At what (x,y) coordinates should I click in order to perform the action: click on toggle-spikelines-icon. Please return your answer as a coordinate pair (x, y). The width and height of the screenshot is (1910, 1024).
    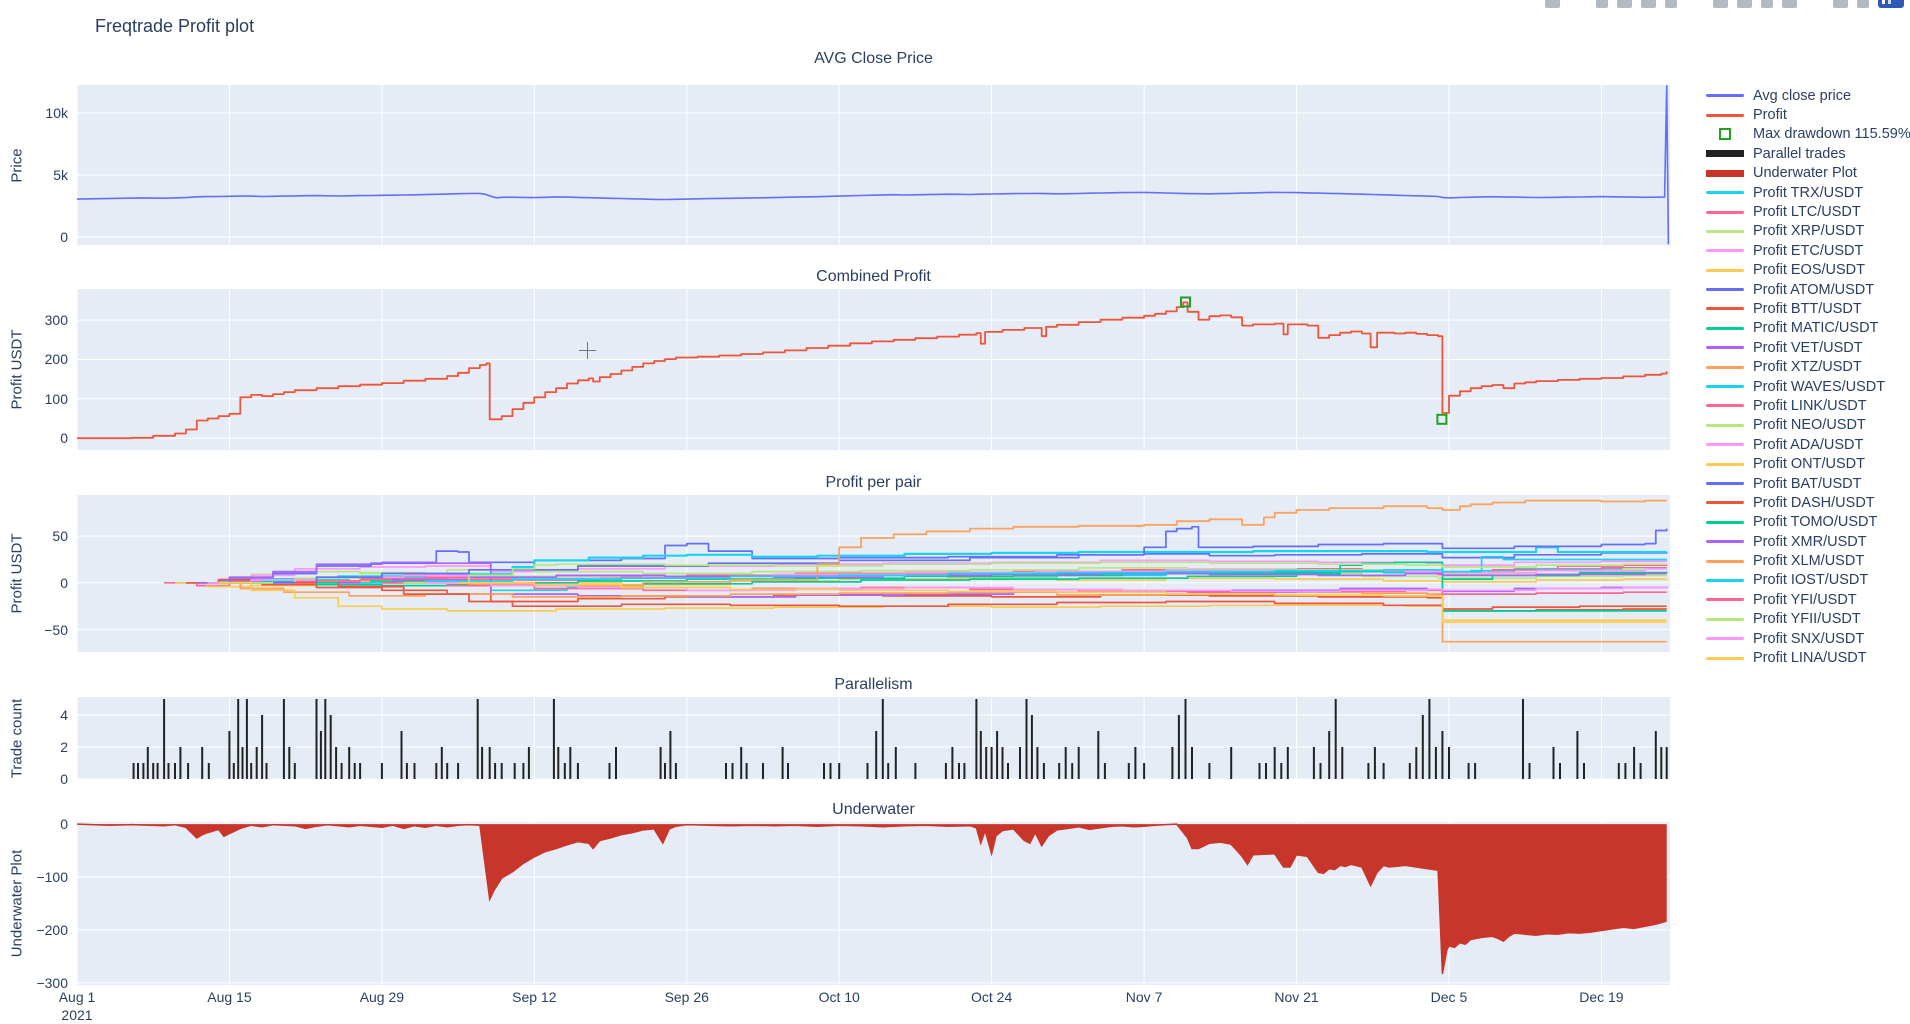
    Looking at the image, I should click on (1840, 4).